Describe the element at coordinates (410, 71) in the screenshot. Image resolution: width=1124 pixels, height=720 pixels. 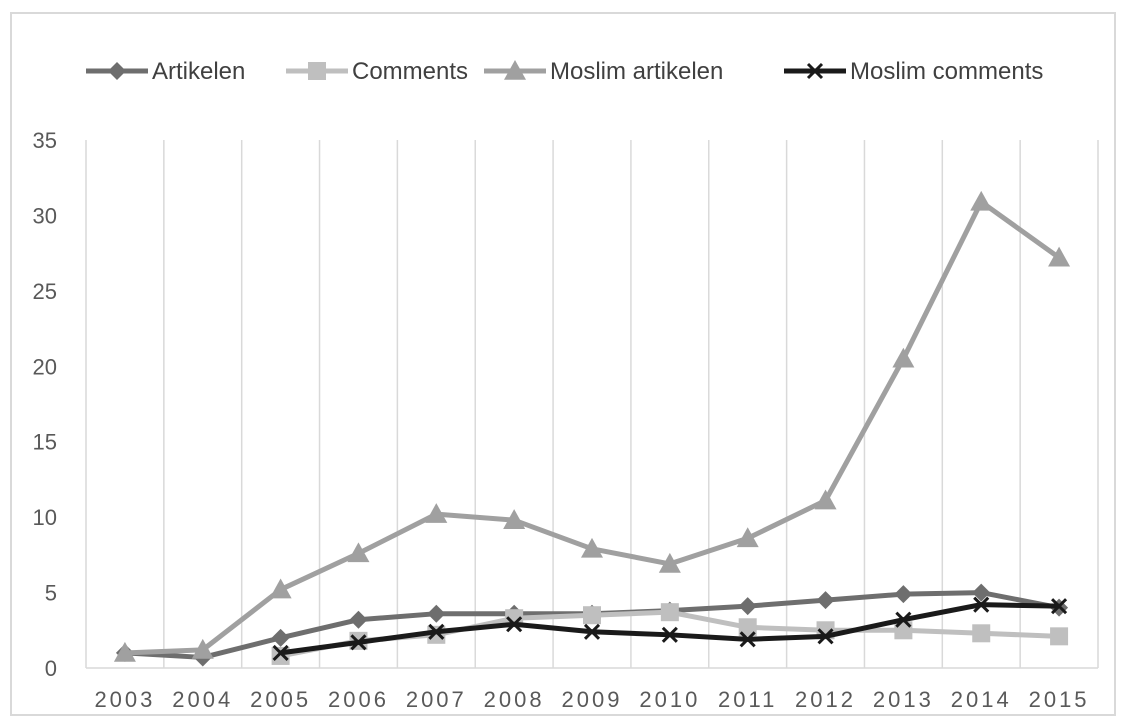
I see `legend-label: Comments` at that location.